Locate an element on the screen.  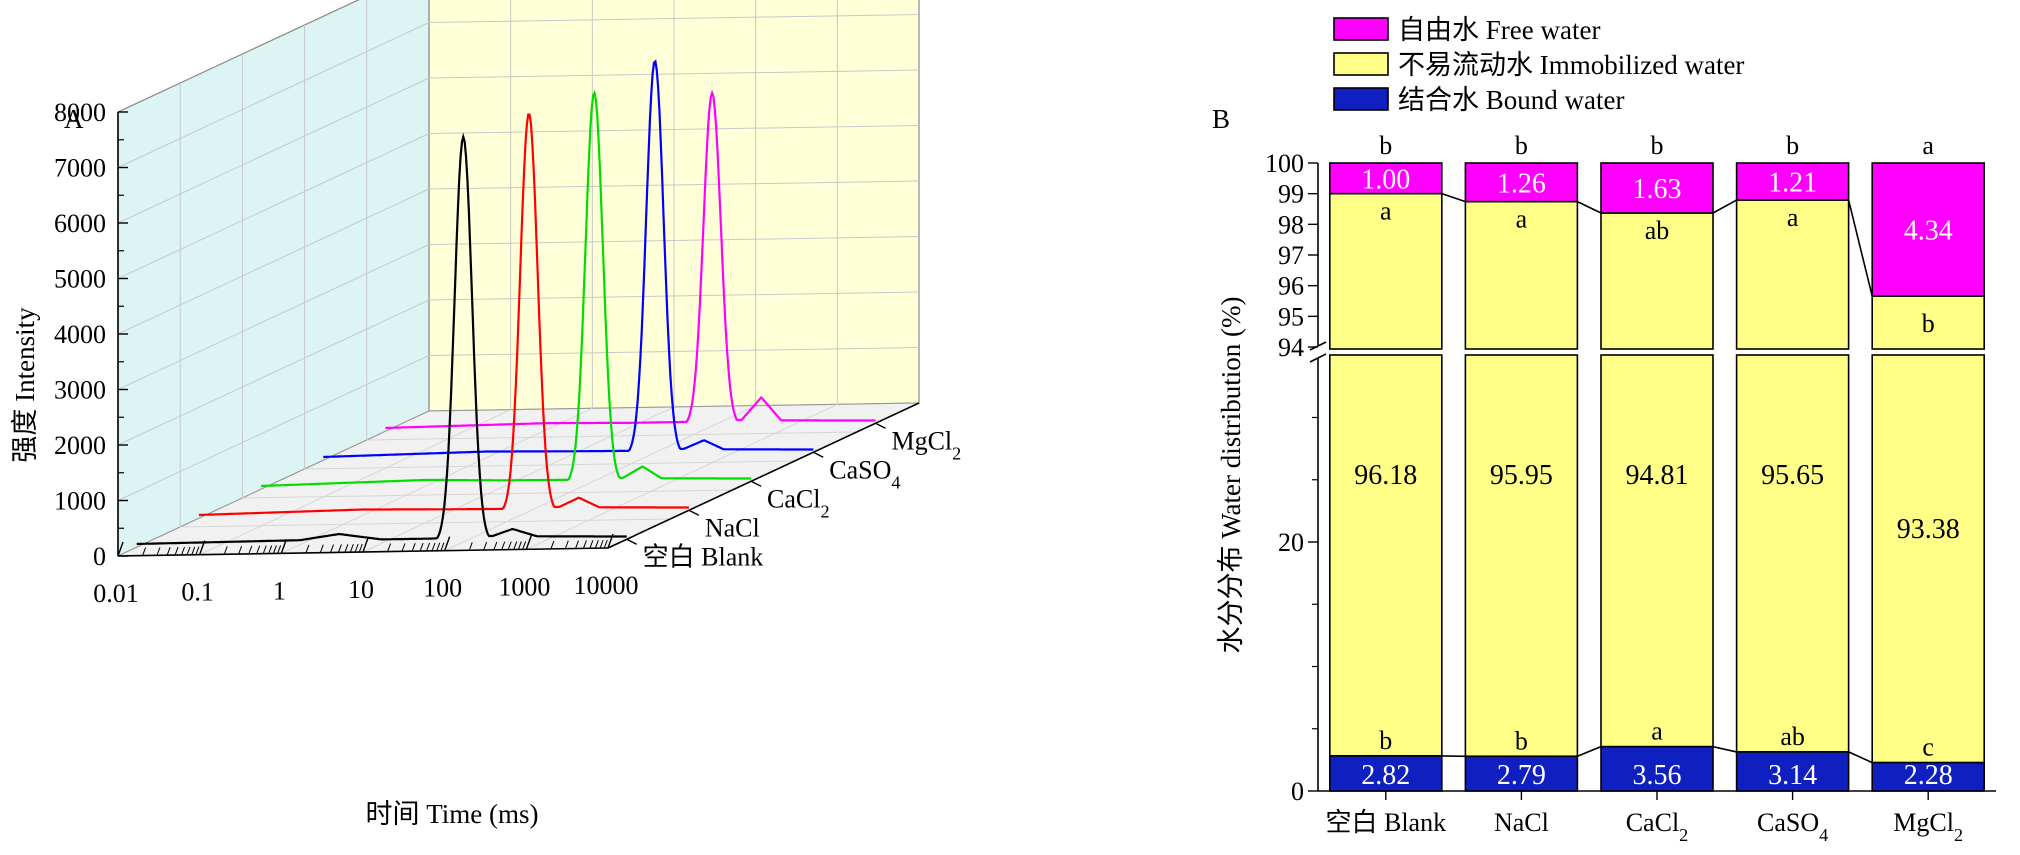
y-tick-label: 3000 is located at coordinates (80, 390).